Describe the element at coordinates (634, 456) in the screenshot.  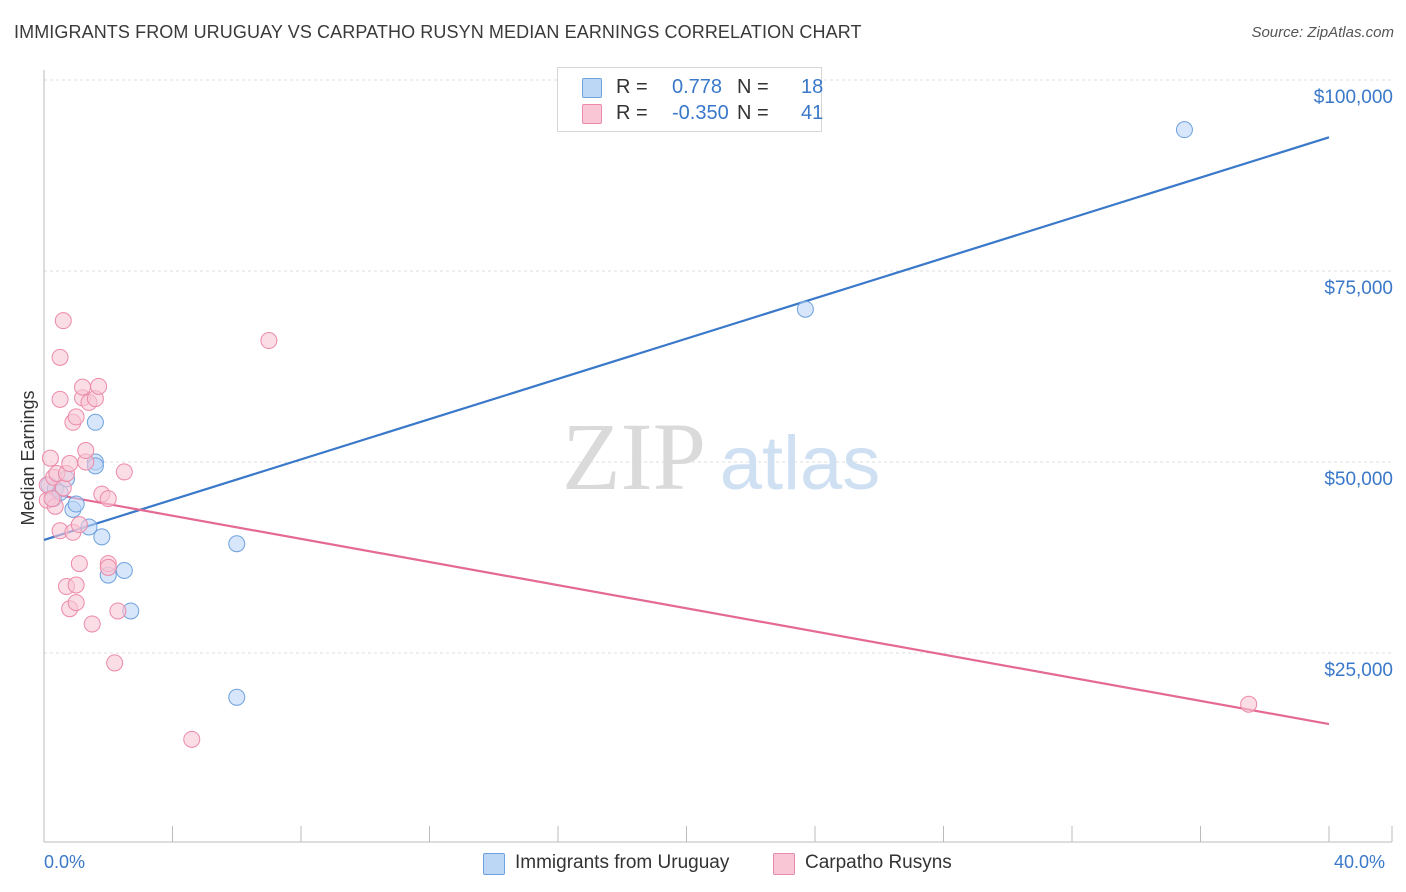
I see `watermark-zip: ZIP` at that location.